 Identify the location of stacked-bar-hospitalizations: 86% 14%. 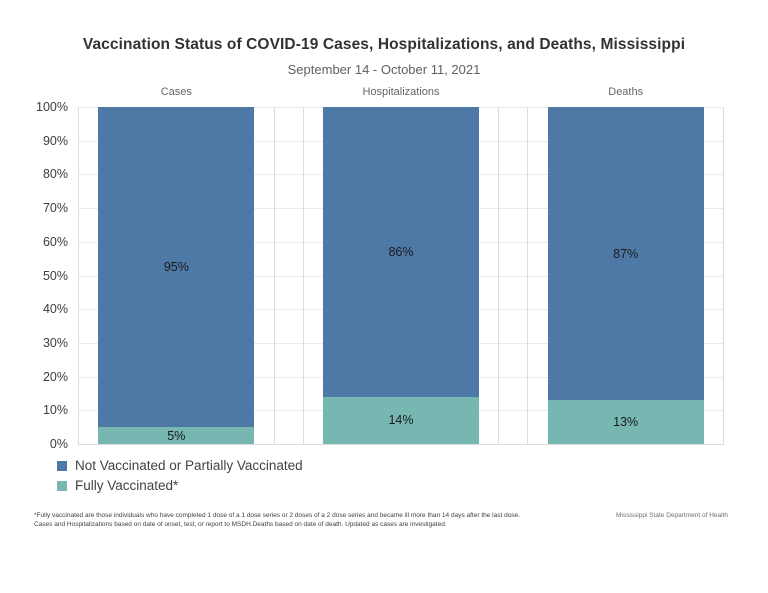
(401, 275).